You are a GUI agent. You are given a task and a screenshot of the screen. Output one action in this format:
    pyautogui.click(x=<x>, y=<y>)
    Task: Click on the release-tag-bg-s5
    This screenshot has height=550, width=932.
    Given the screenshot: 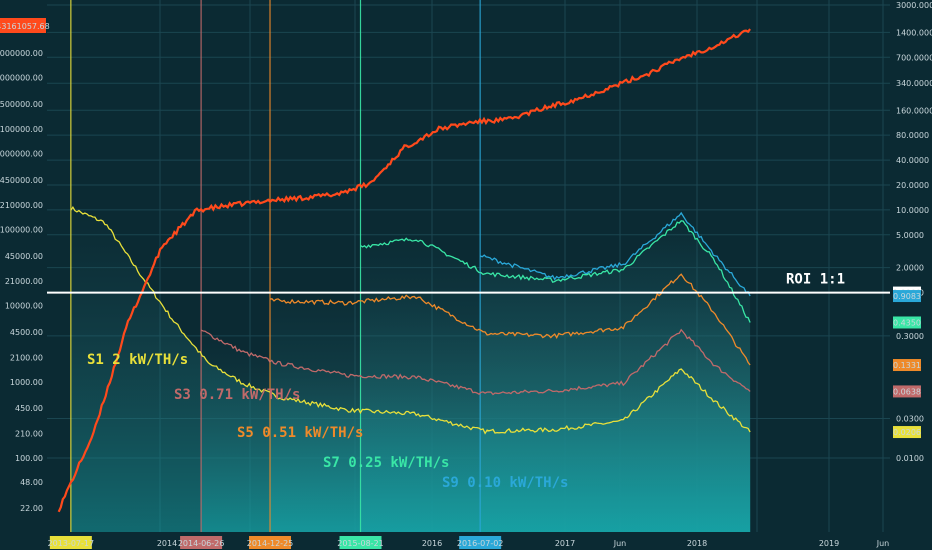 What is the action you would take?
    pyautogui.click(x=270, y=542)
    